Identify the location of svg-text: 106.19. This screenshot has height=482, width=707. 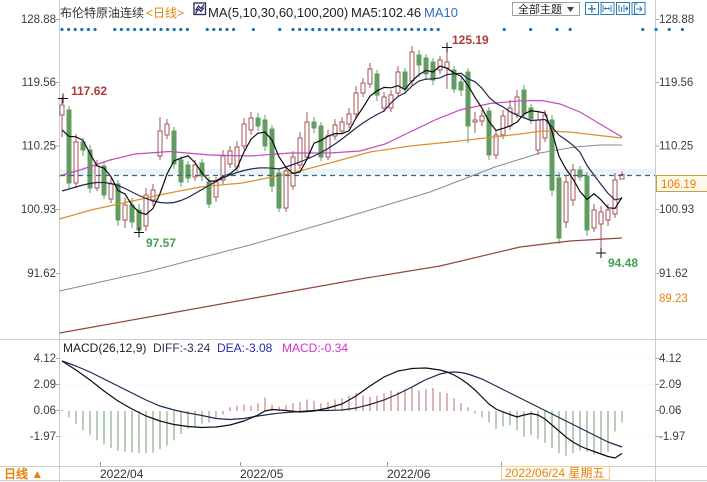
(678, 185).